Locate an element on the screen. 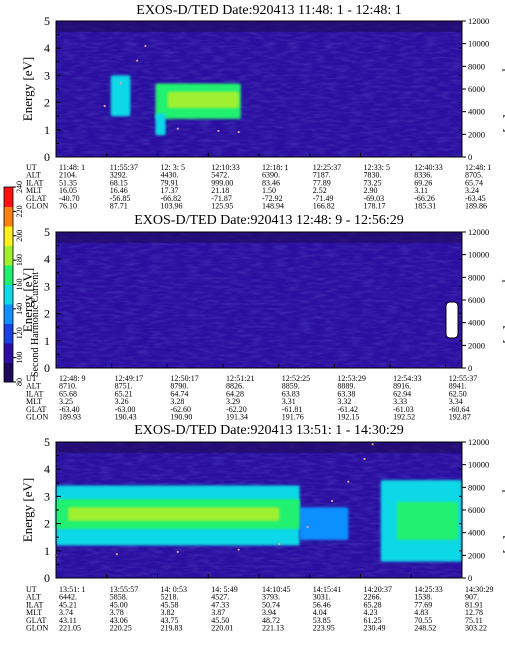 The width and height of the screenshot is (505, 654). info-cell: 68.15 is located at coordinates (119, 182).